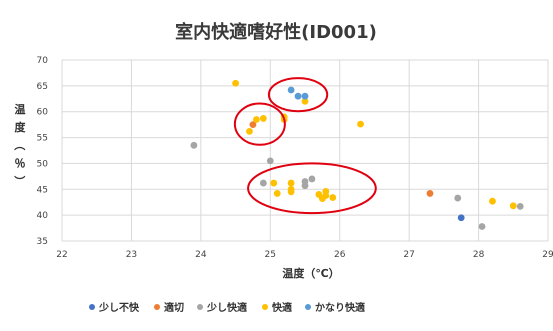 The width and height of the screenshot is (553, 331). Describe the element at coordinates (43, 151) in the screenshot. I see `y-axis-ticks: 35 40 45 50 55 60 65 70` at that location.